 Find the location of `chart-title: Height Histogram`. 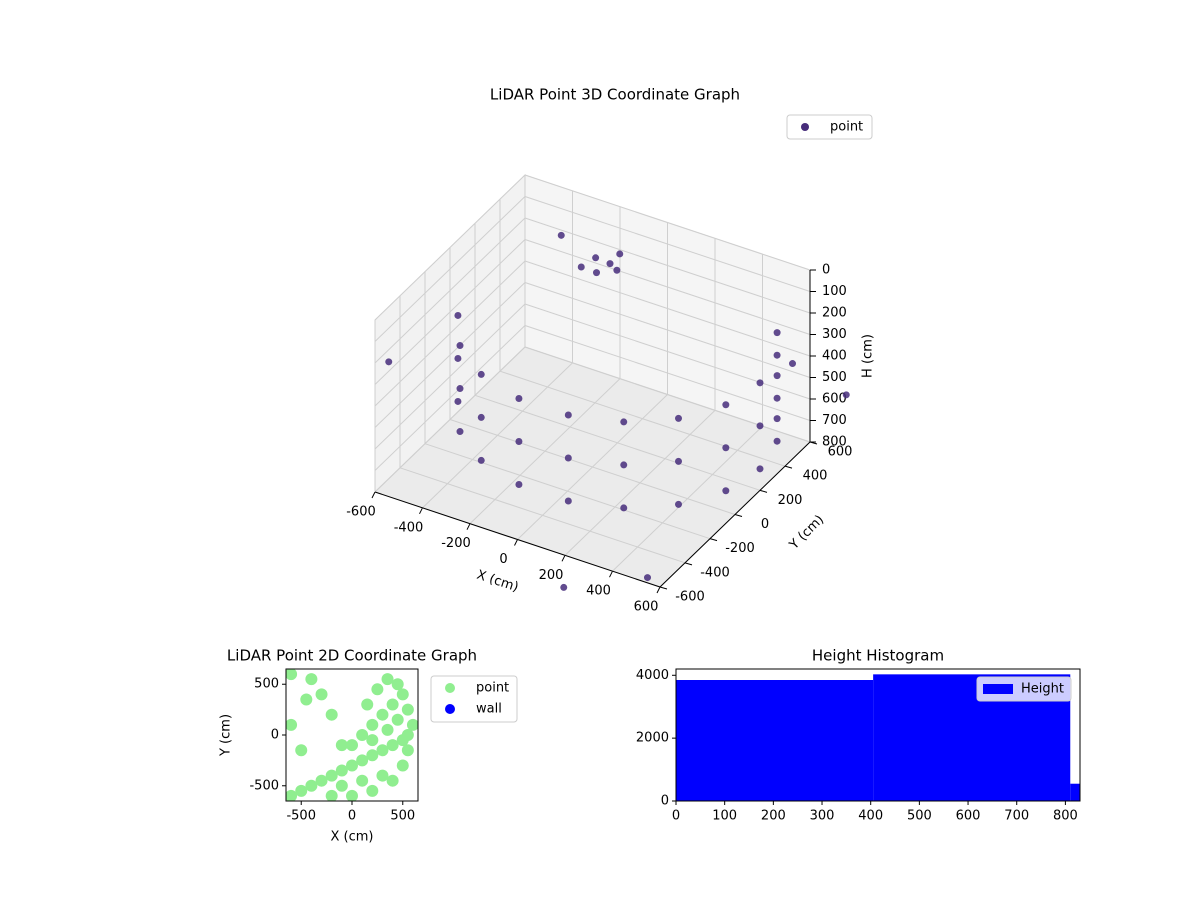

chart-title: Height Histogram is located at coordinates (878, 656).